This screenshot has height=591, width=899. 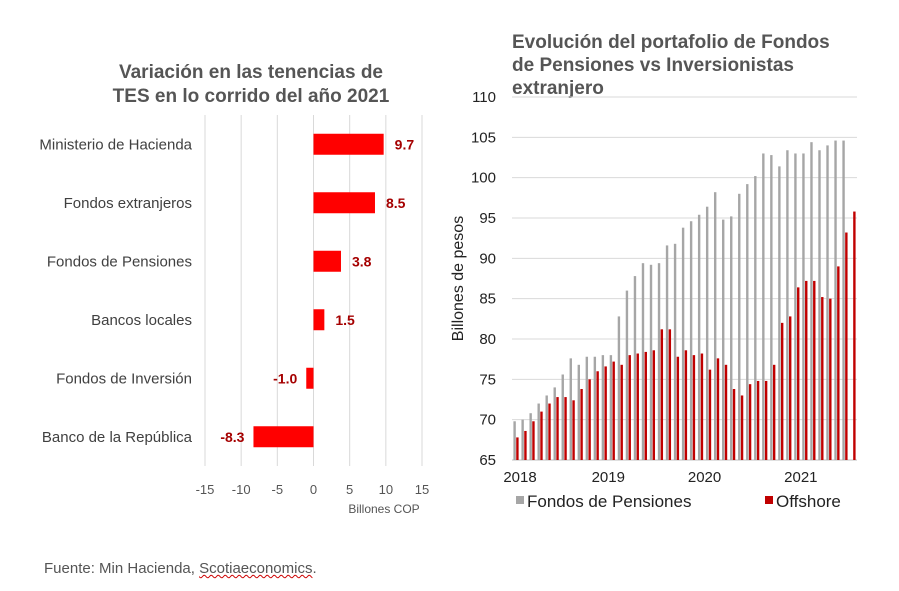 I want to click on right-y-tick-label: 100, so click(x=483, y=178).